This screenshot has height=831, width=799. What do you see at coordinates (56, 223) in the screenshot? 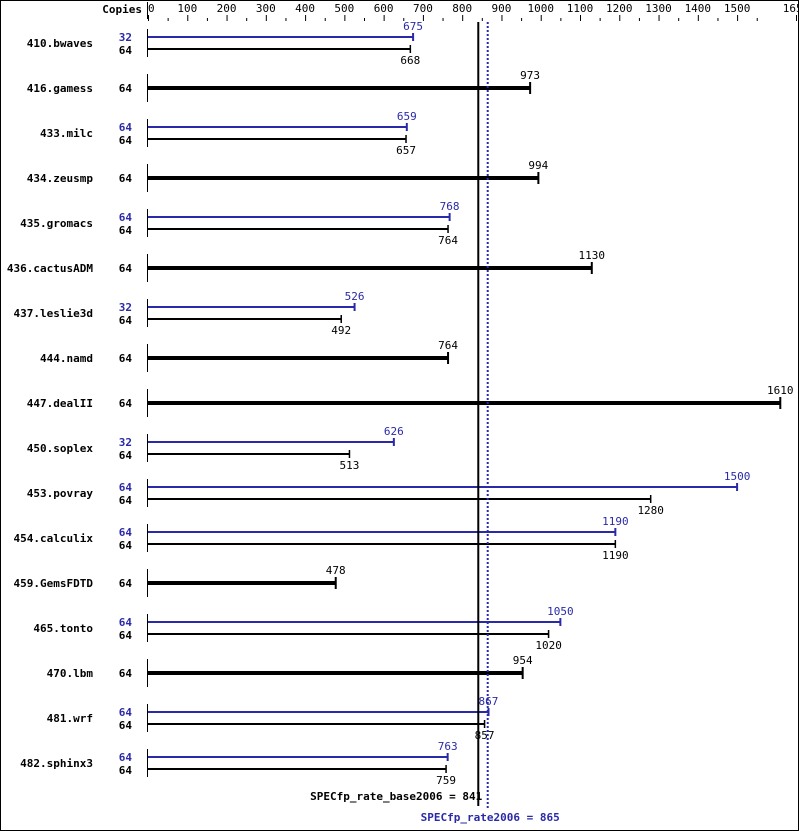
I see `benchmark-label: 435.gromacs` at bounding box center [56, 223].